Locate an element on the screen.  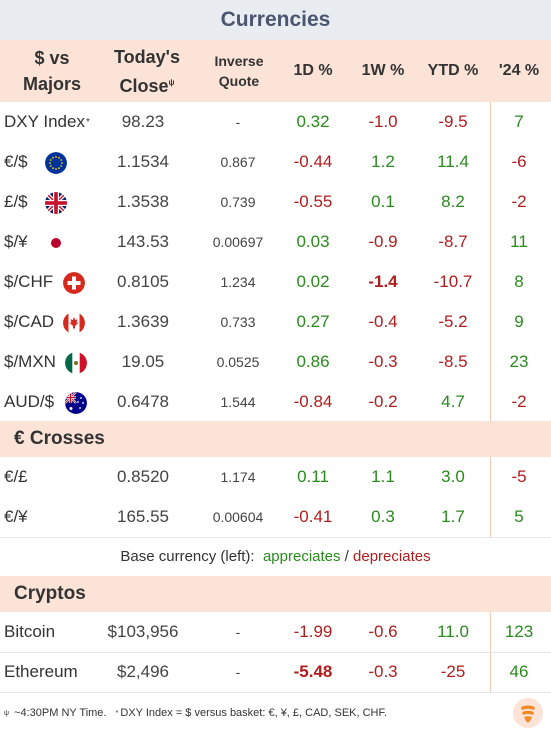
ytd-change: -10.7 is located at coordinates (453, 281).